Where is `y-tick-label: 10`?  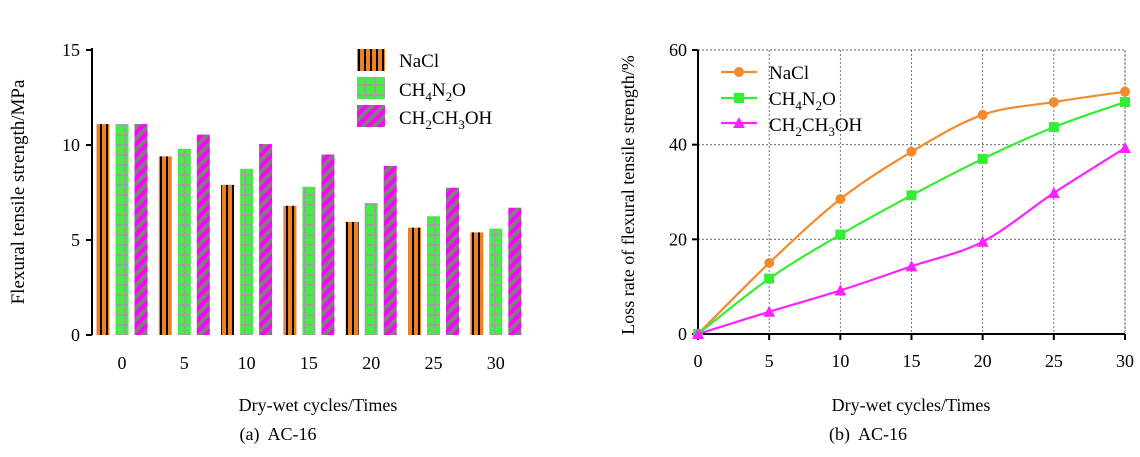 y-tick-label: 10 is located at coordinates (71, 145).